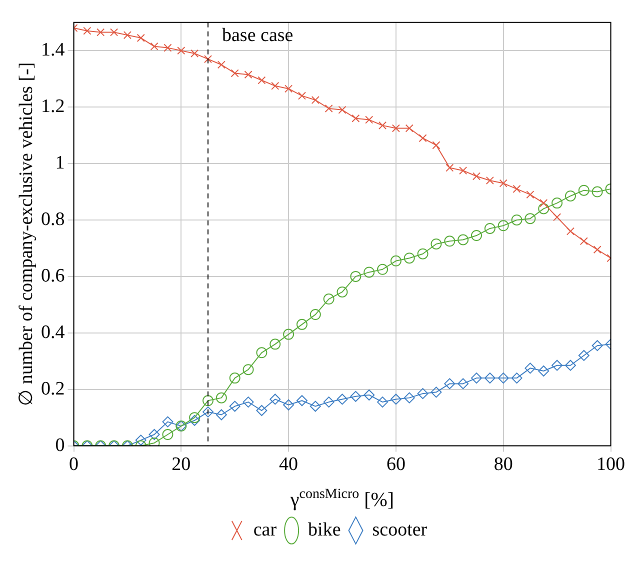  I want to click on y-tick-label: 0.6, so click(53, 275).